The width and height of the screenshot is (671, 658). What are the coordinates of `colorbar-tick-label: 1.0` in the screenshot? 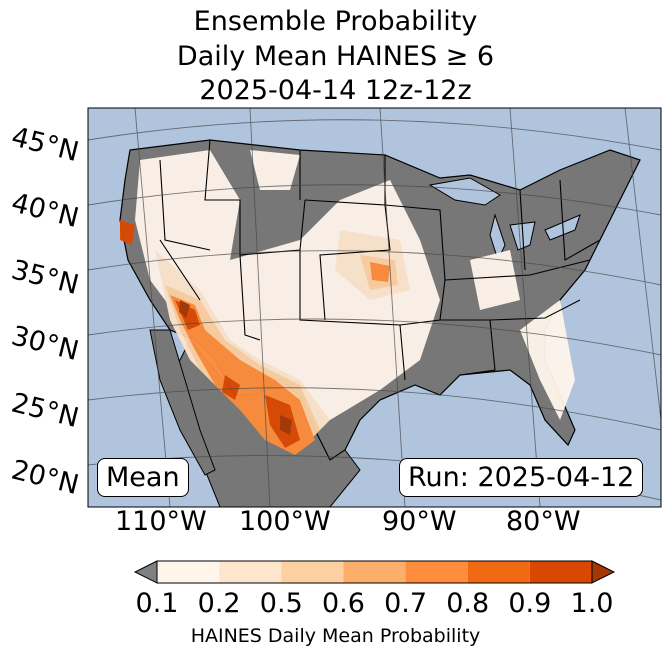 It's located at (592, 603).